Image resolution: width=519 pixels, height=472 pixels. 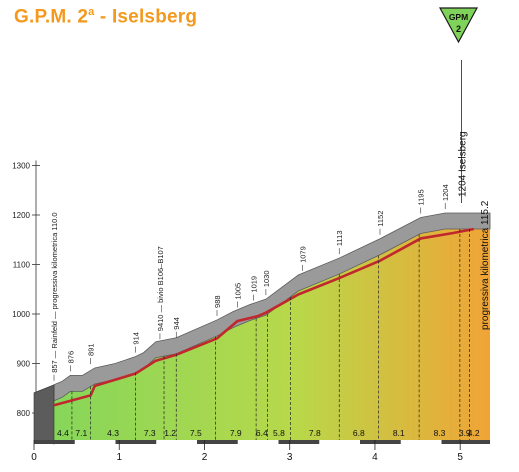 I want to click on altitude-label: 1113, so click(x=339, y=238).